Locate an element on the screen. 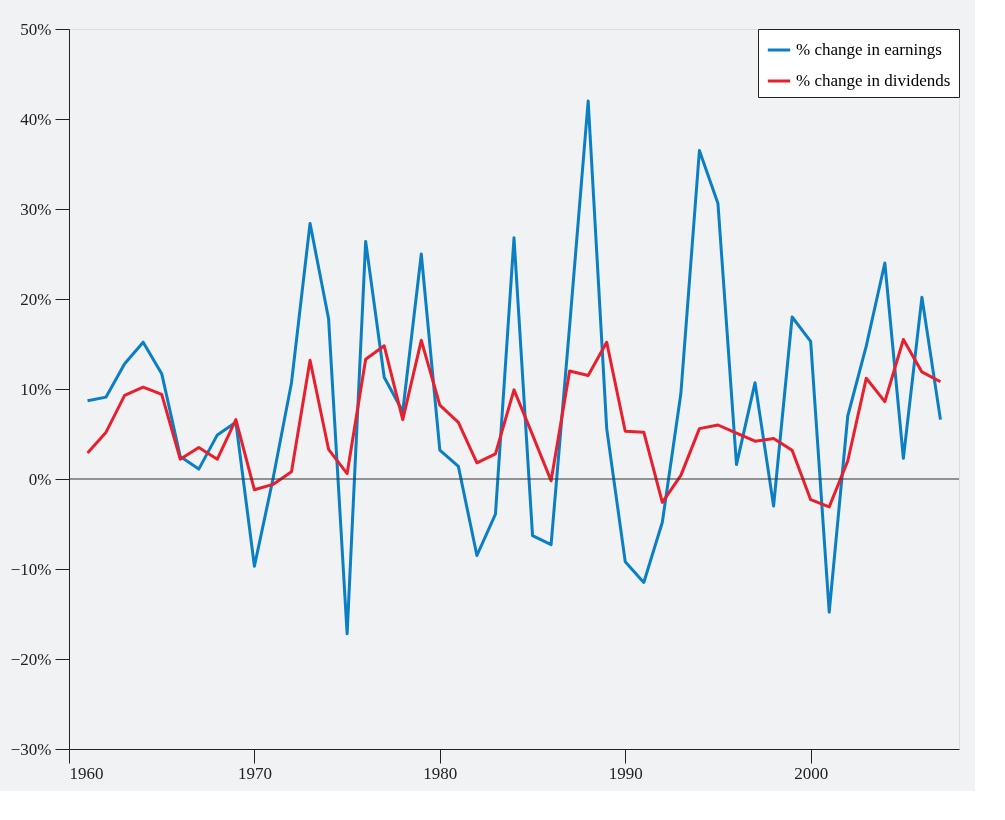  y-tick-label: −20% is located at coordinates (31, 659).